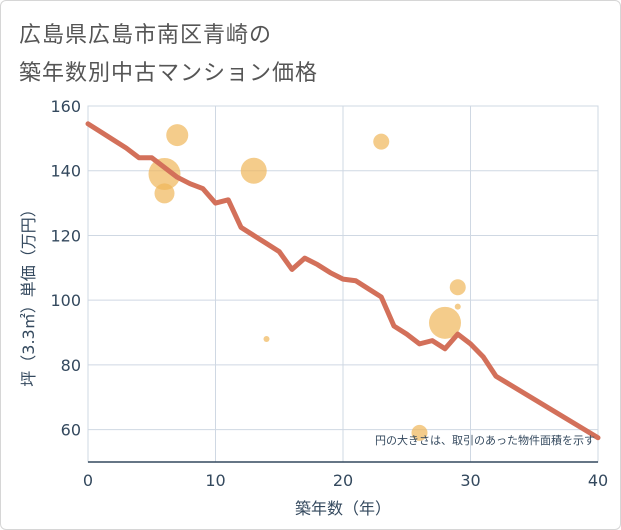 Image resolution: width=621 pixels, height=530 pixels. Describe the element at coordinates (71, 365) in the screenshot. I see `y-tick-label: 80` at that location.